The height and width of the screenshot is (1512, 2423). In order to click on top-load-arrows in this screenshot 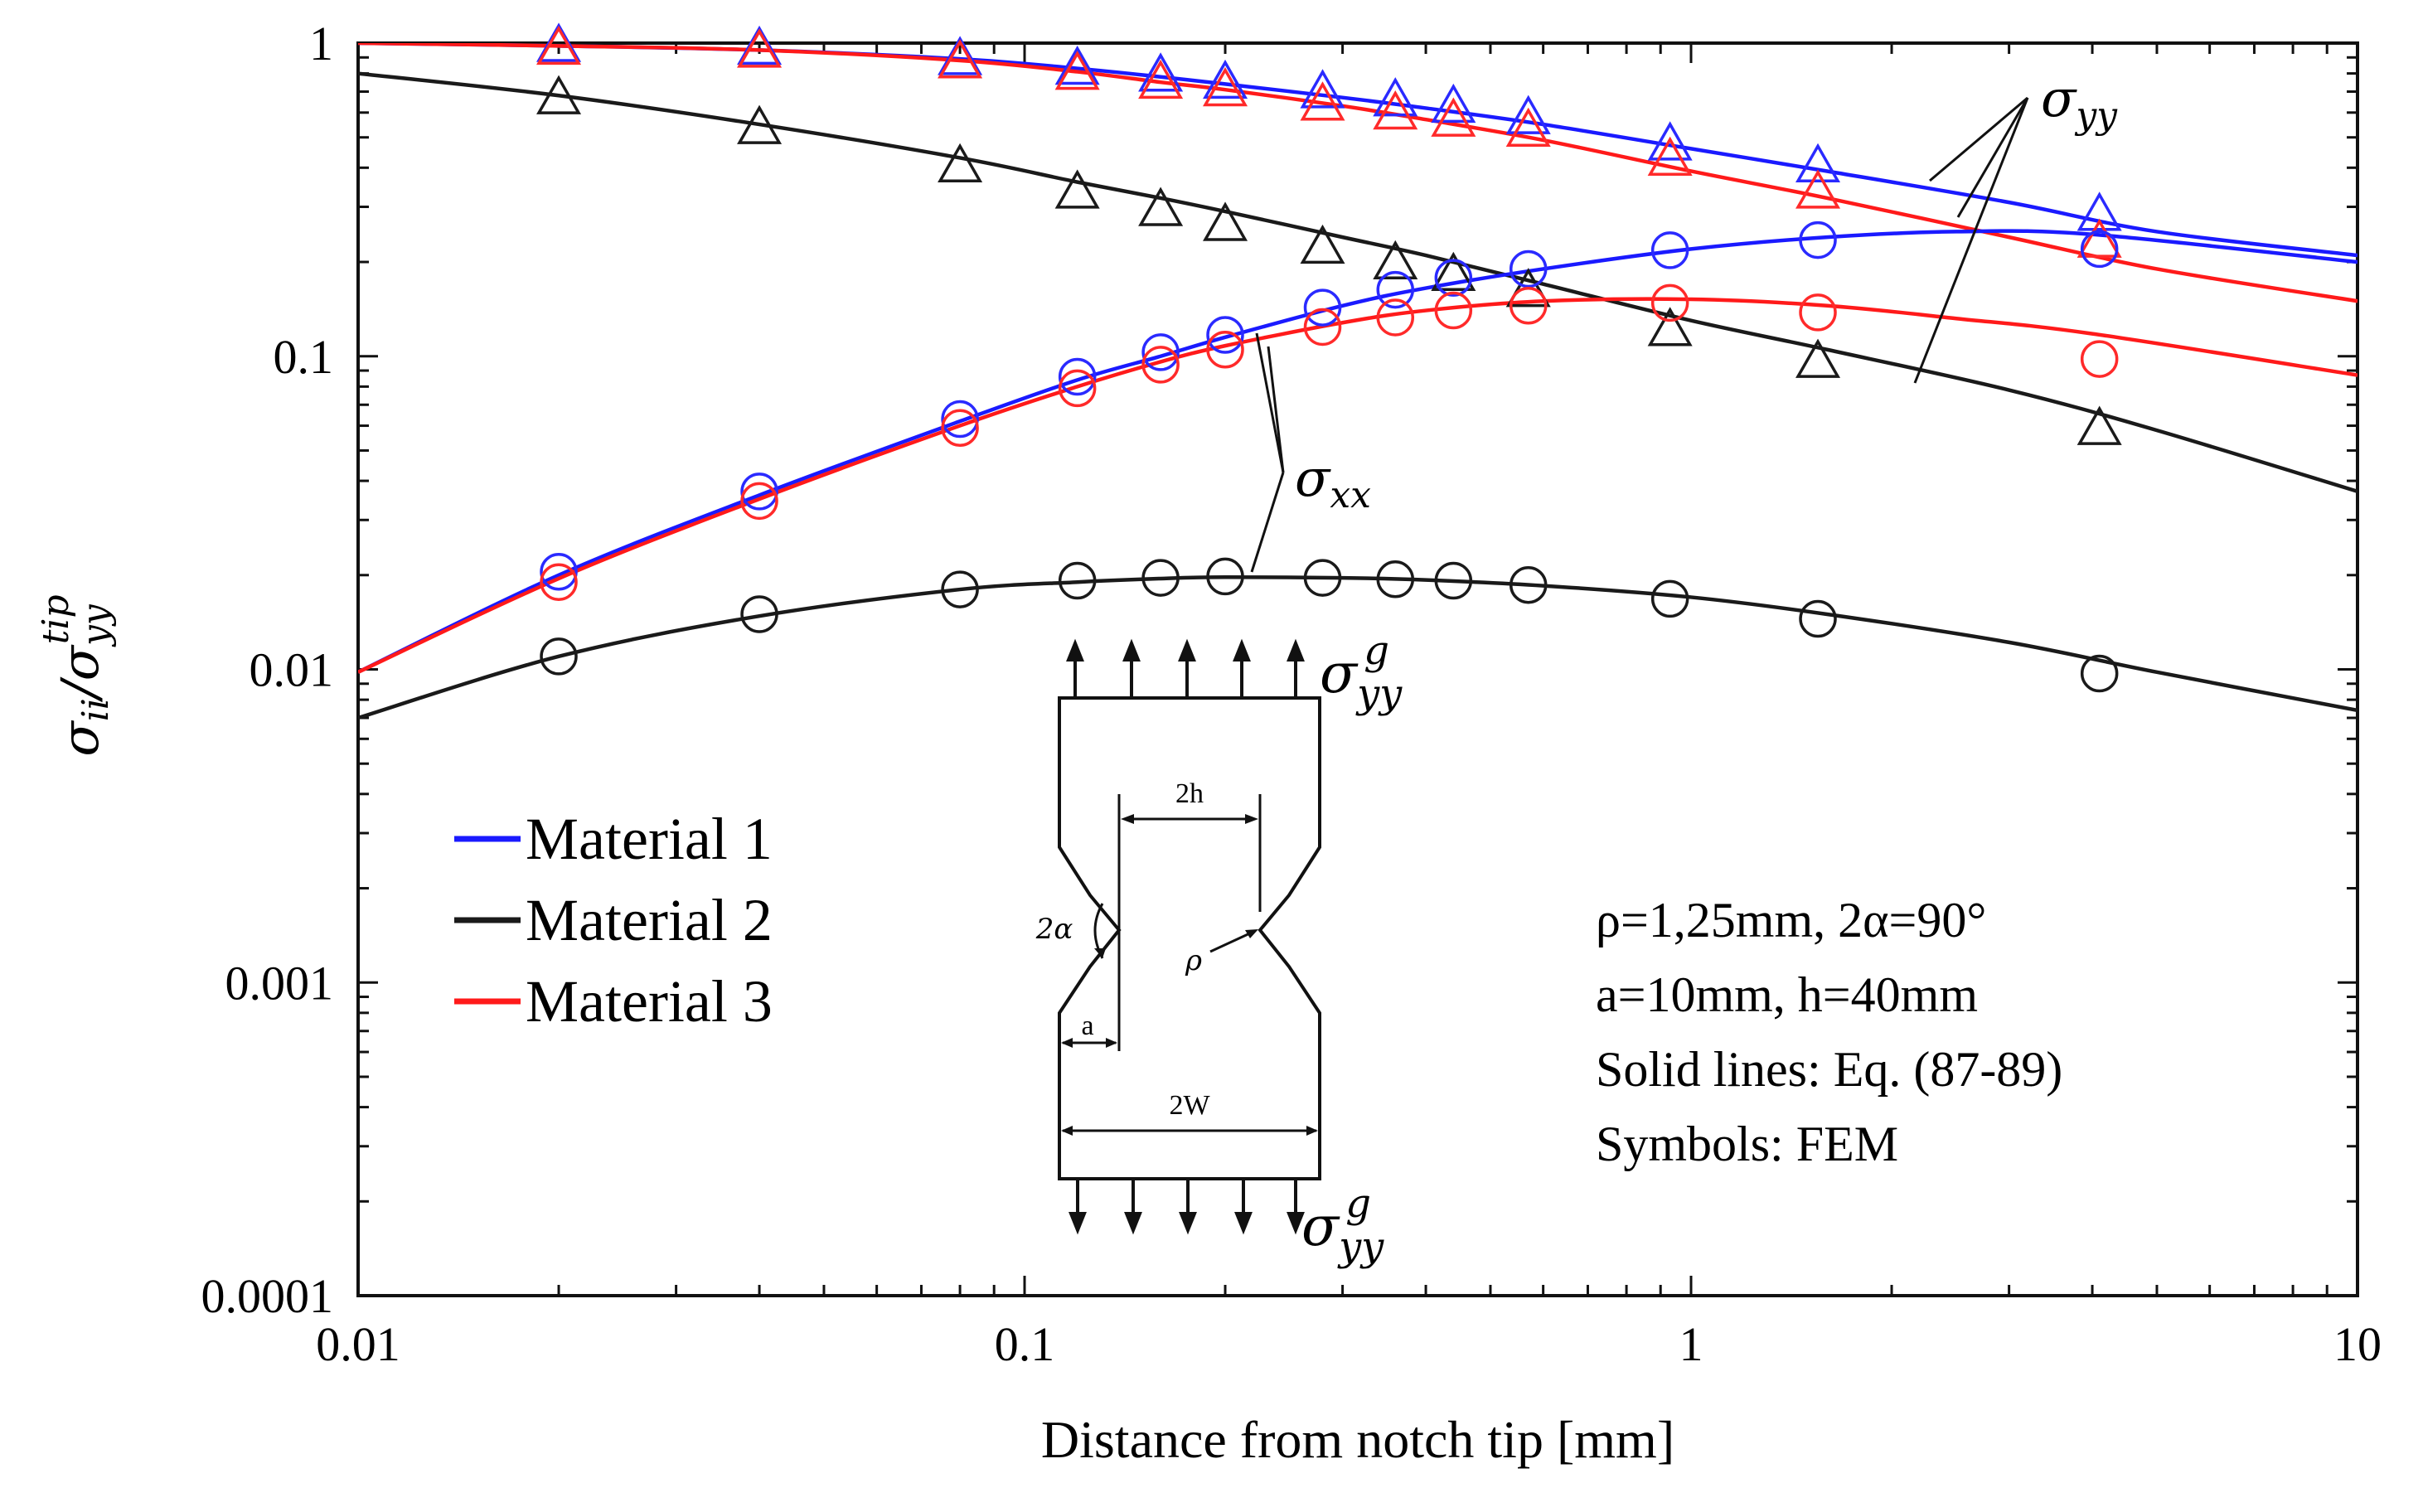, I will do `click(1185, 668)`.